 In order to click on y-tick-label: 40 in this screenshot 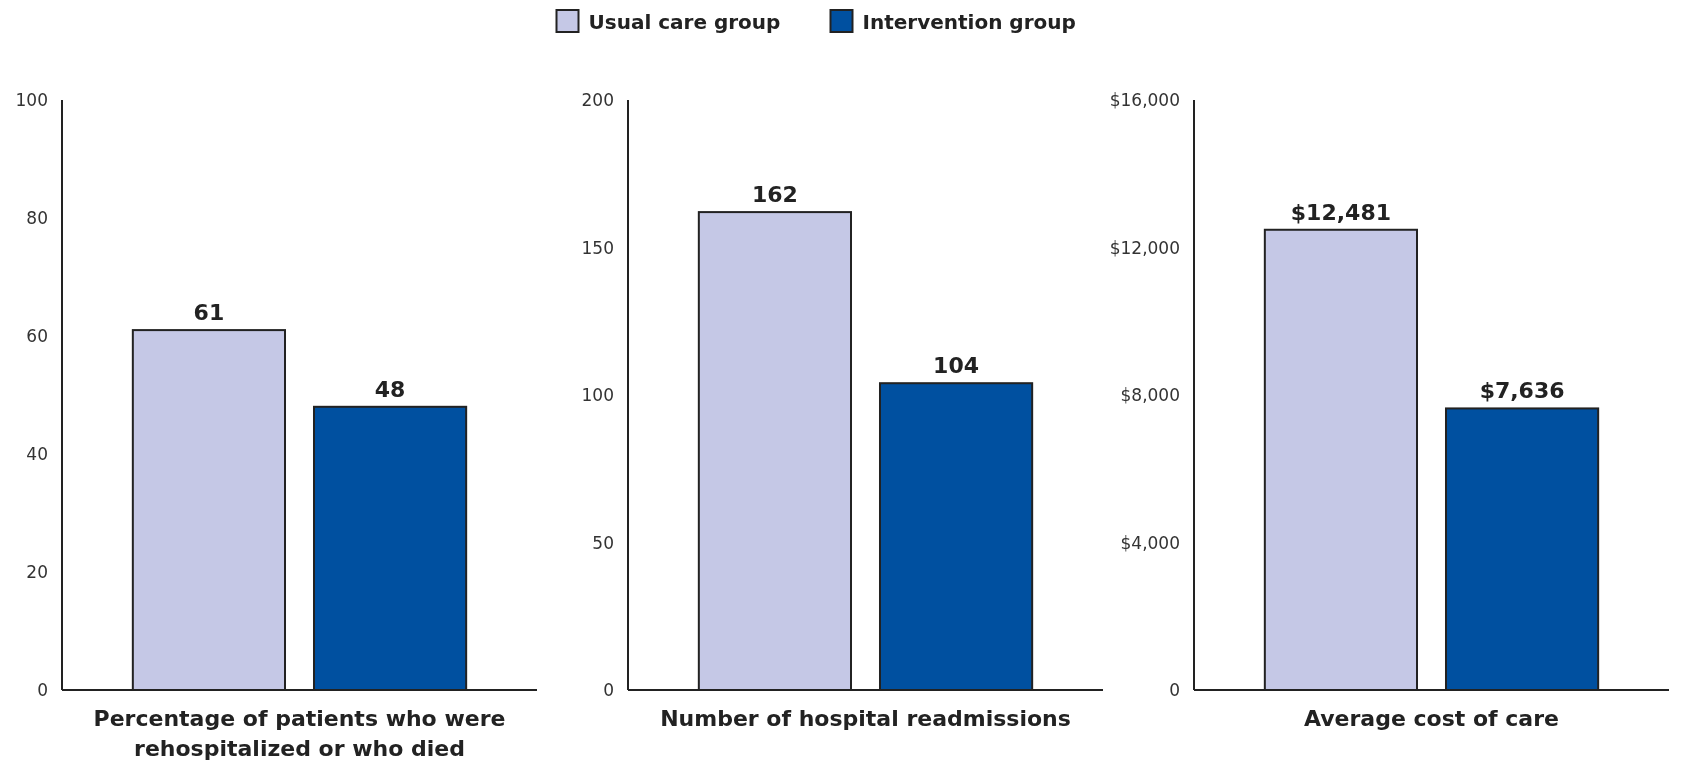, I will do `click(37, 454)`.